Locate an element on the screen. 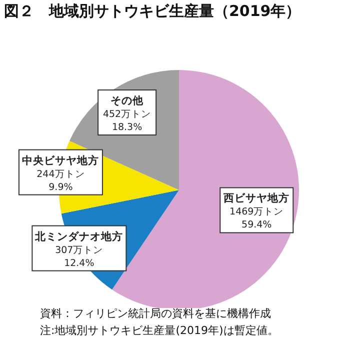  data-label: 452万トン 18.3% is located at coordinates (127, 120).